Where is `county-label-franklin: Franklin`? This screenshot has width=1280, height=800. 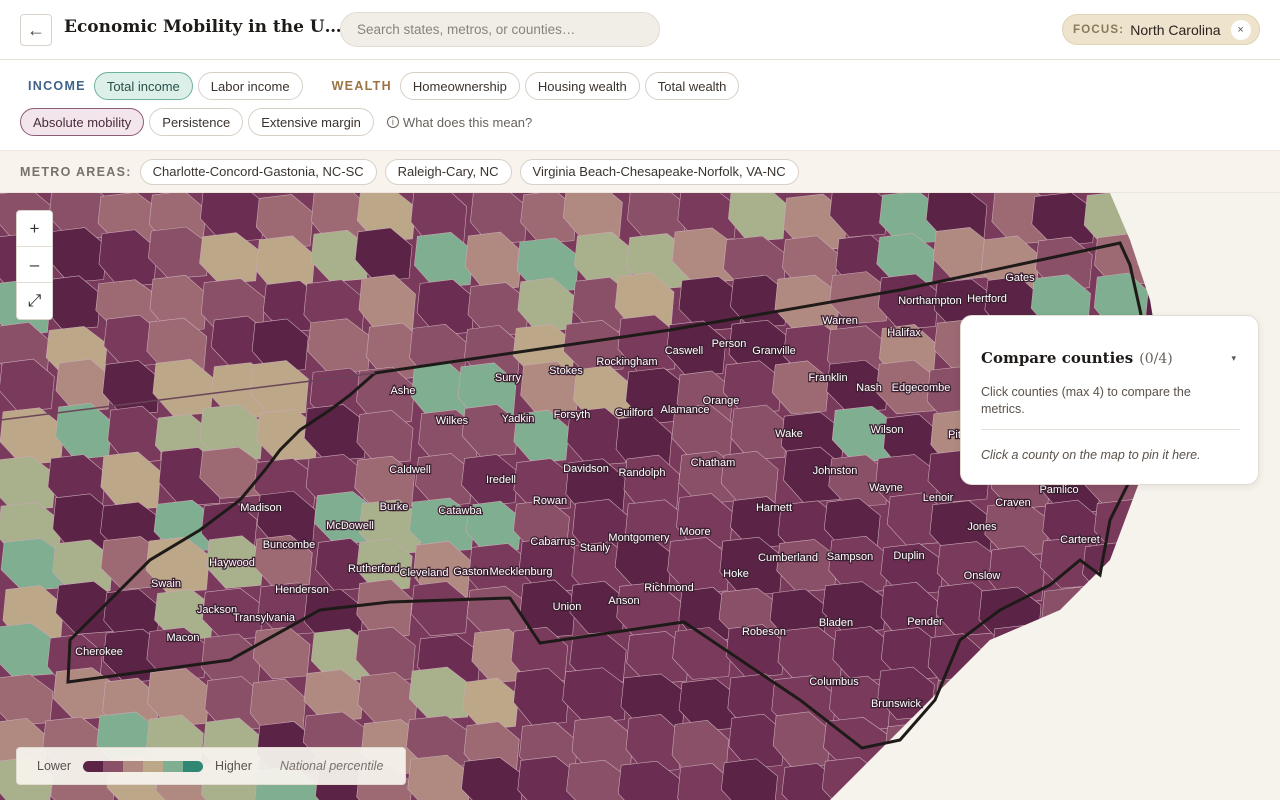
county-label-franklin: Franklin is located at coordinates (828, 378).